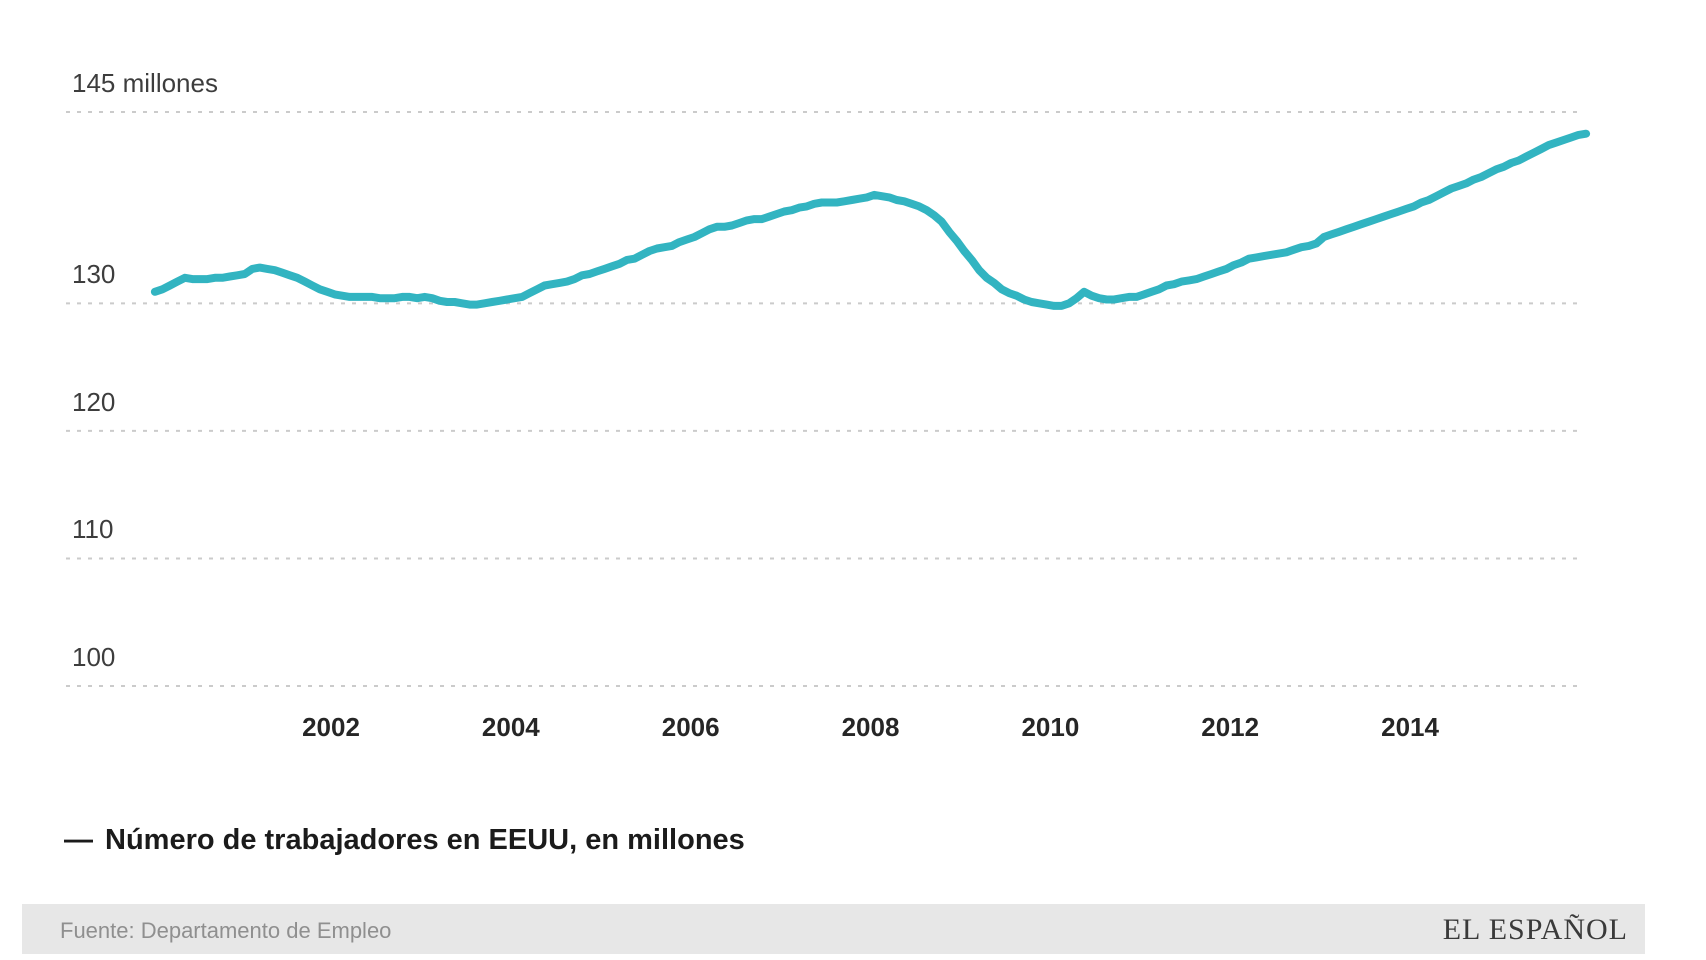  Describe the element at coordinates (94, 657) in the screenshot. I see `y-axis-tick-label-100: 100` at that location.